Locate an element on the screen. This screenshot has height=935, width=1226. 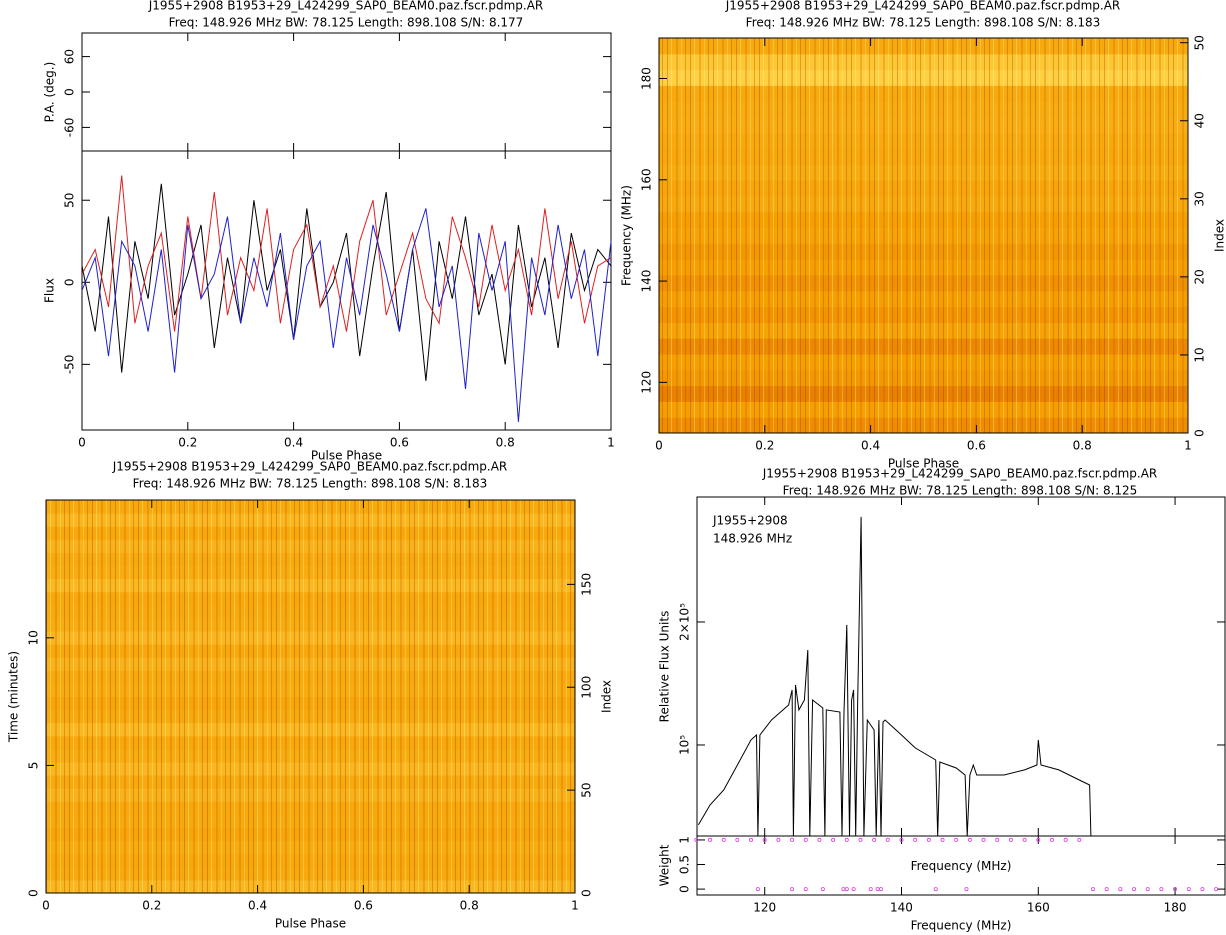
y-tick-label: 50 is located at coordinates (70, 200).